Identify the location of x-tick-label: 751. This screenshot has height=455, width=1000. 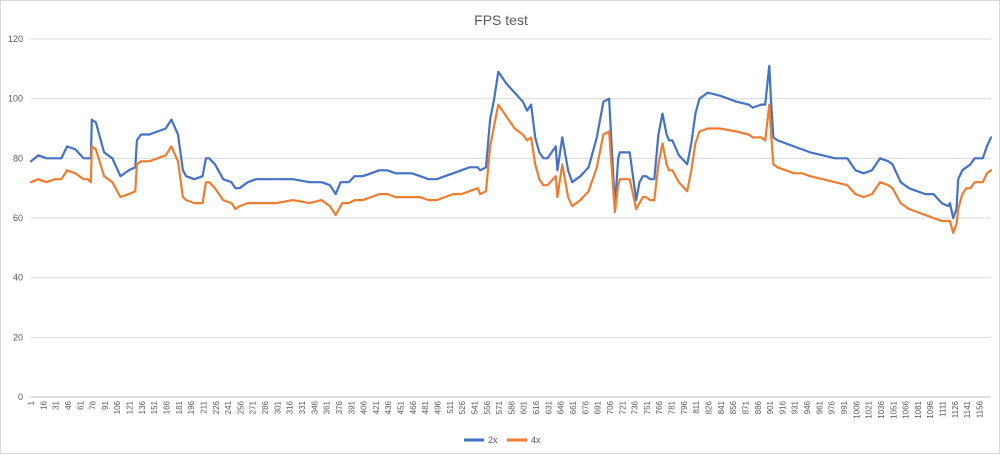
(647, 407).